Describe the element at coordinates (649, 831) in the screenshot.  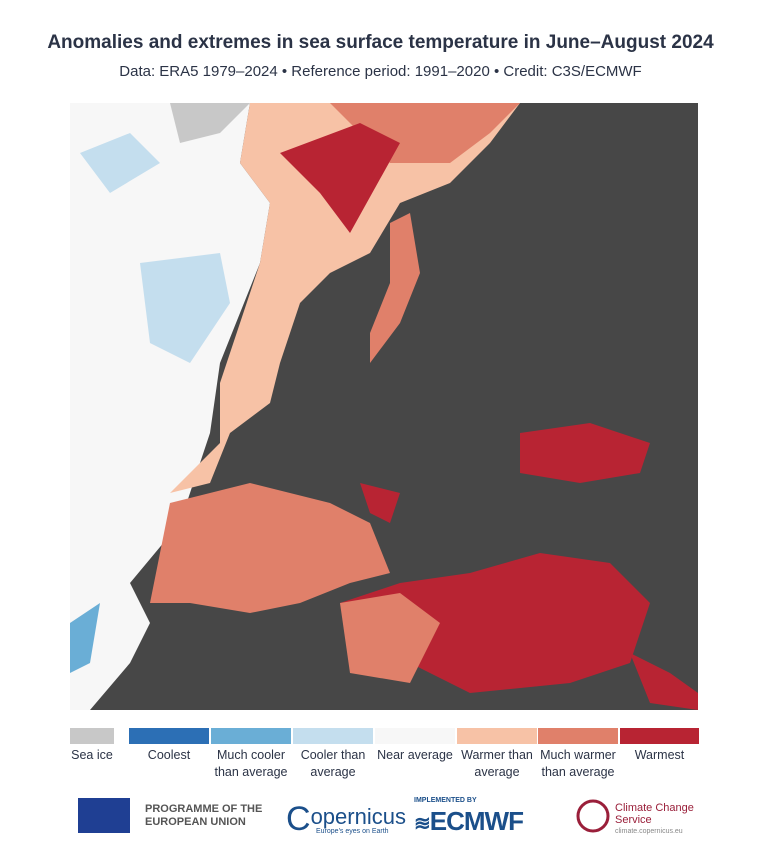
I see `c3s-url: climate.copernicus.eu` at that location.